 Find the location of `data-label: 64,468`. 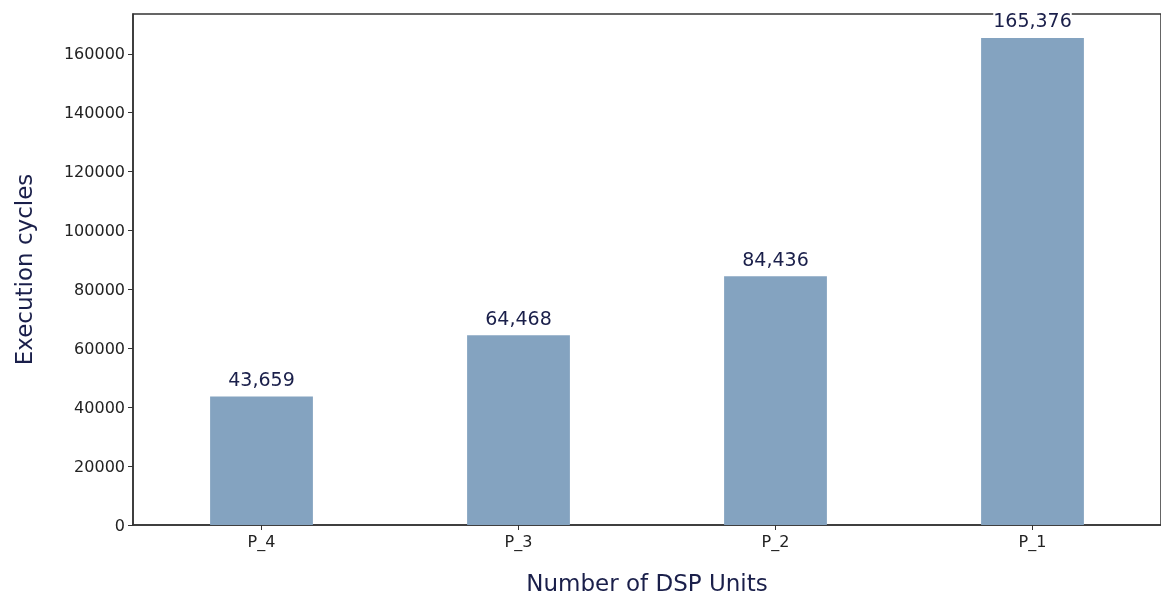

data-label: 64,468 is located at coordinates (518, 317).